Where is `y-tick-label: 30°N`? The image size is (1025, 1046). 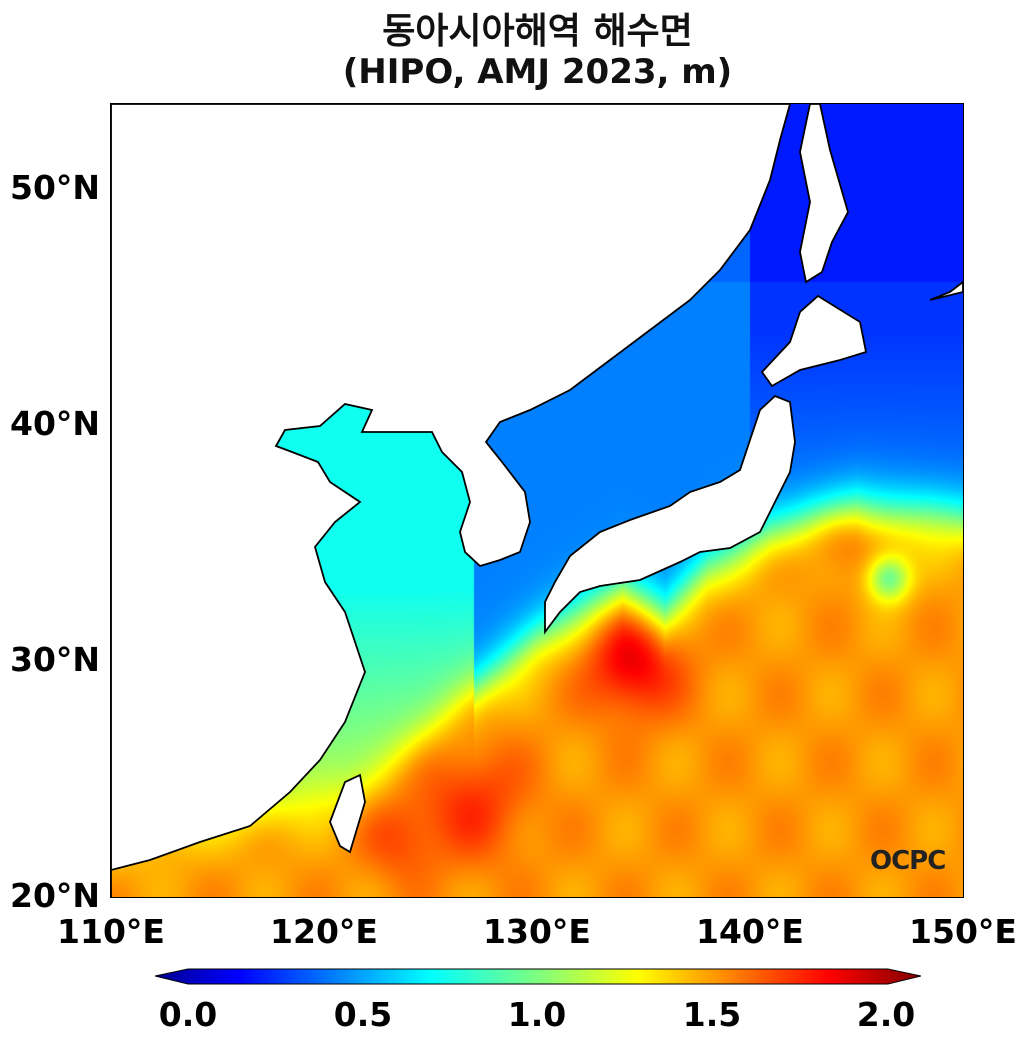 y-tick-label: 30°N is located at coordinates (55, 659).